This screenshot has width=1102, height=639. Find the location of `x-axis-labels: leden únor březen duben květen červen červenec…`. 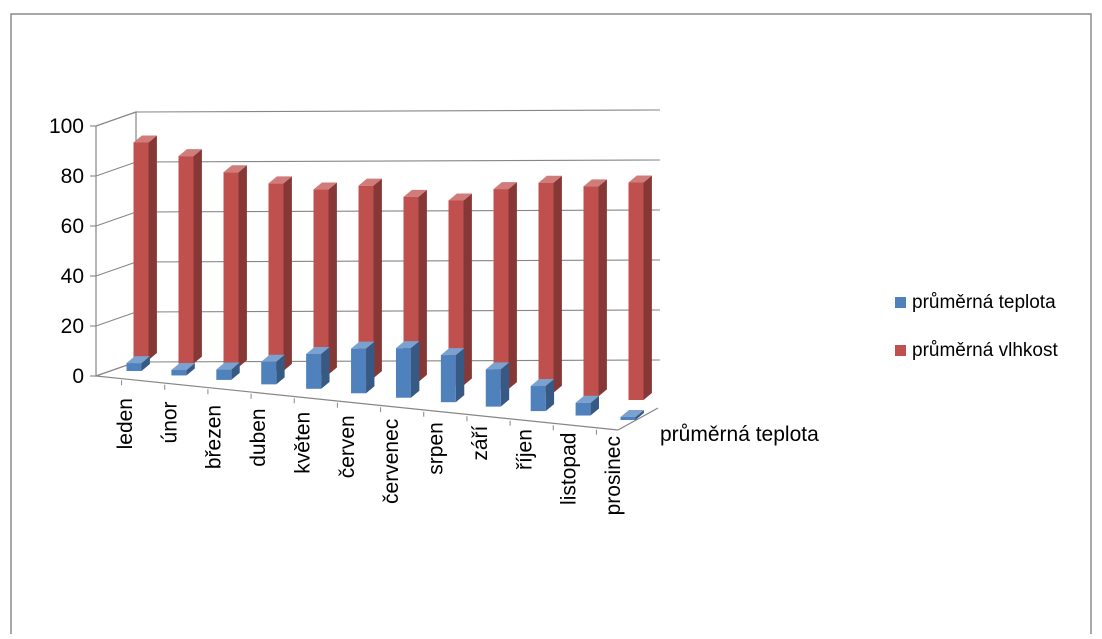

x-axis-labels: leden únor březen duben květen červen červenec… is located at coordinates (369, 447).